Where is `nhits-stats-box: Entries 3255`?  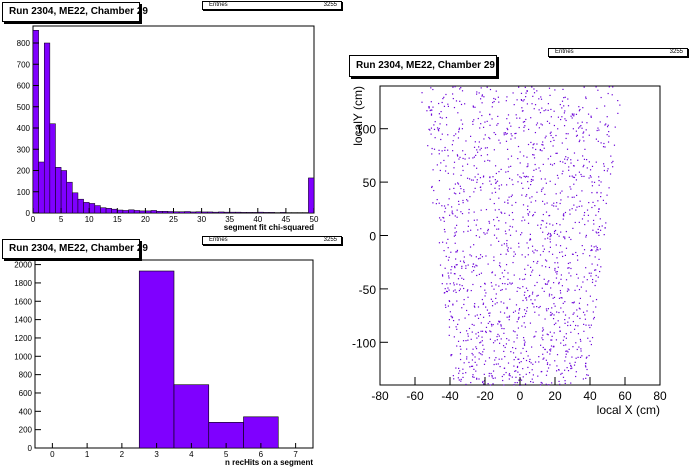 nhits-stats-box: Entries 3255 is located at coordinates (272, 240).